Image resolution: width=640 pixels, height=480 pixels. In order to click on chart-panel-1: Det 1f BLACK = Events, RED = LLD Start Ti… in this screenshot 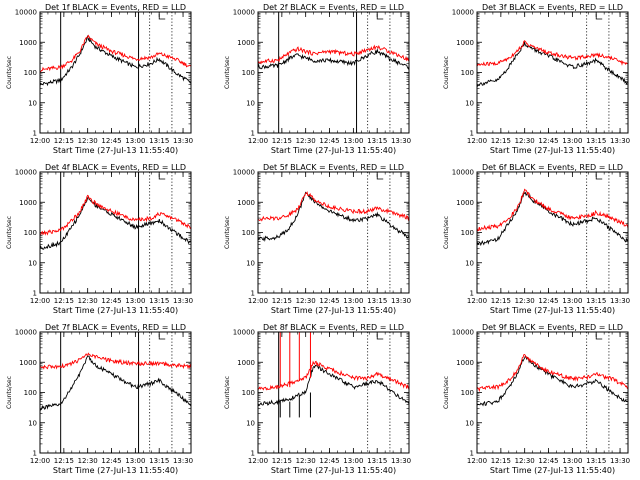, I will do `click(99, 79)`.